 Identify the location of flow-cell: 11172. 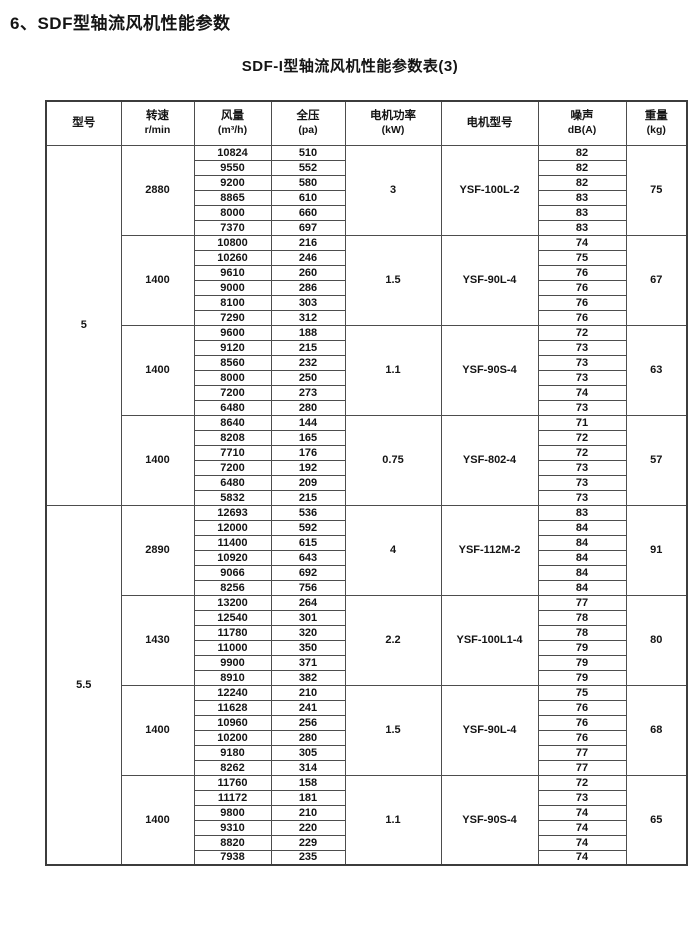
(232, 797).